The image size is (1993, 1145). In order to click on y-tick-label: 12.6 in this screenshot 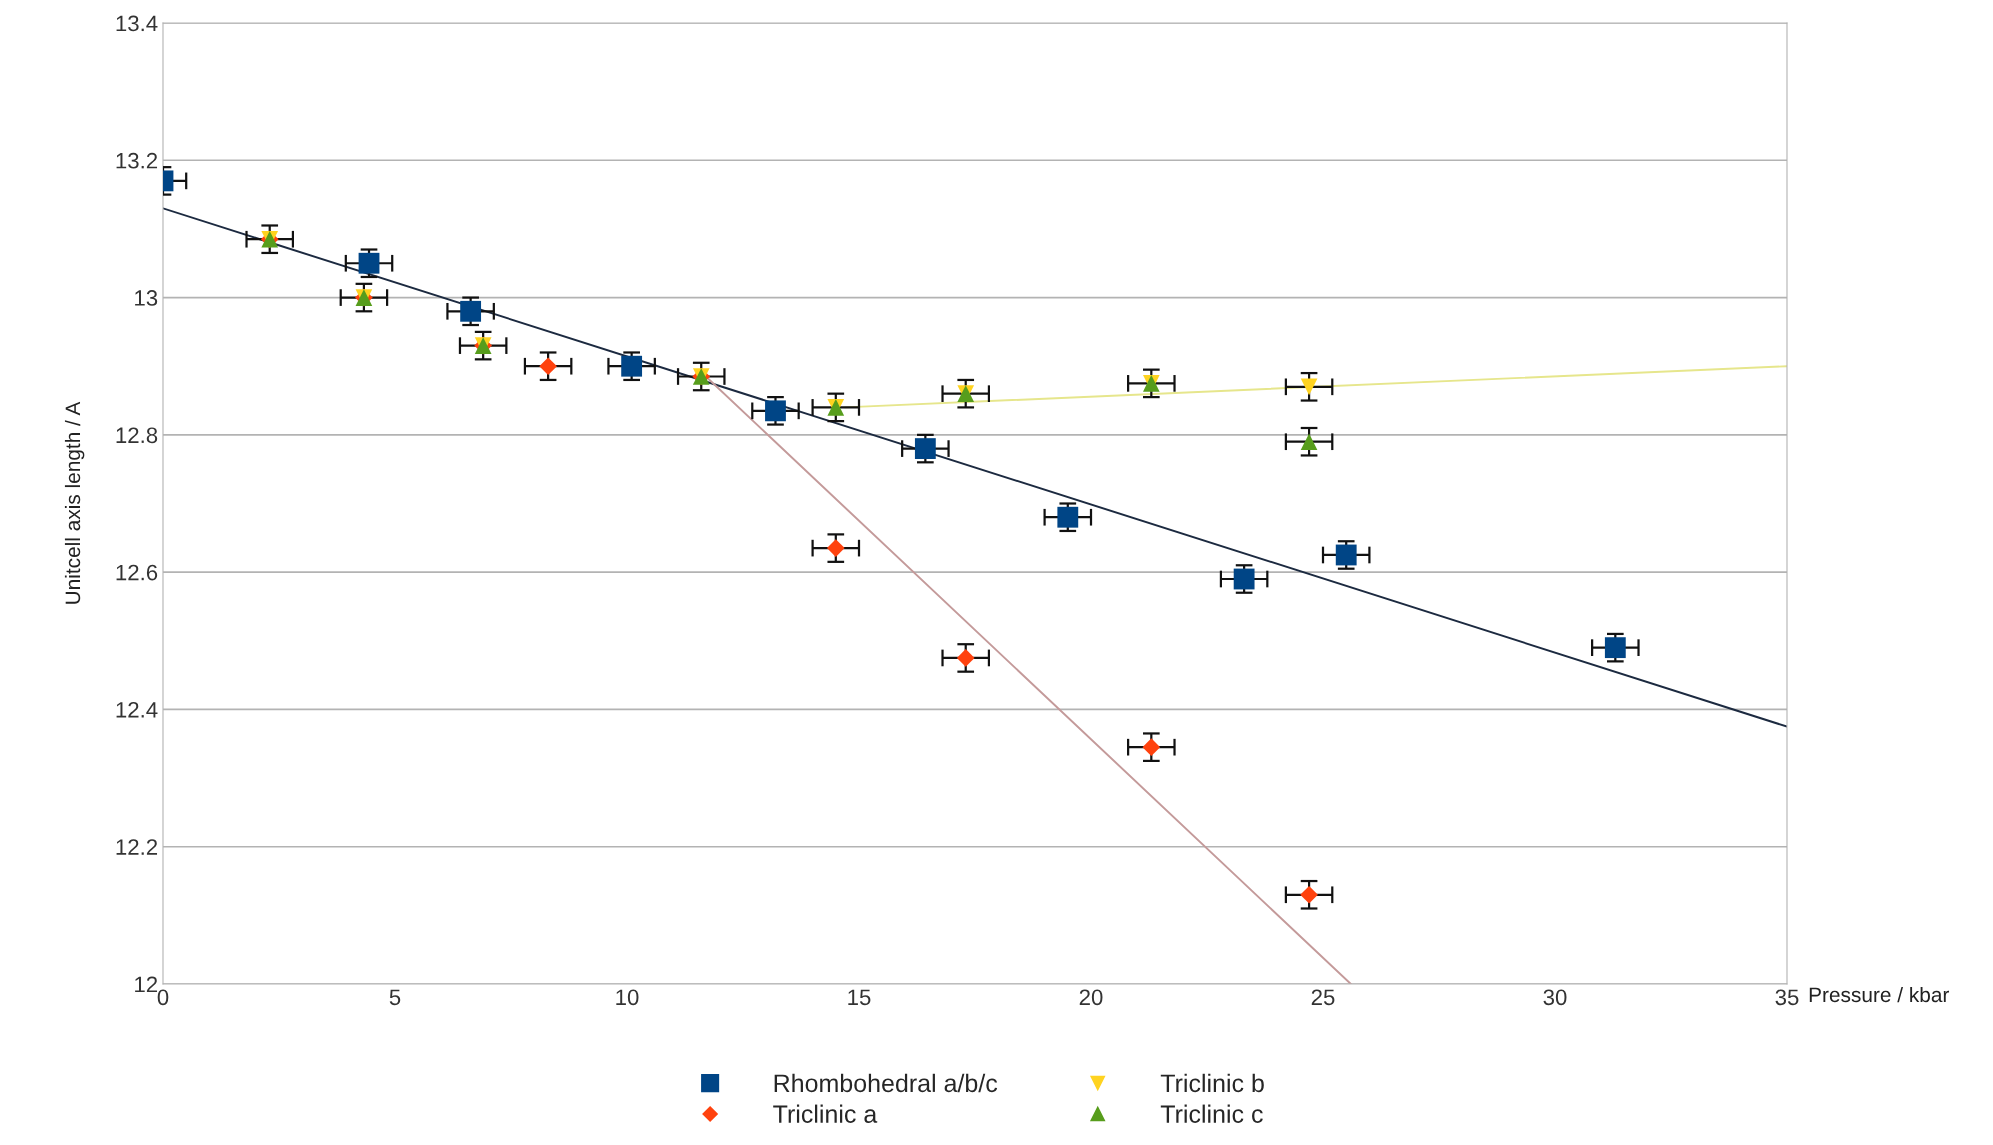, I will do `click(137, 572)`.